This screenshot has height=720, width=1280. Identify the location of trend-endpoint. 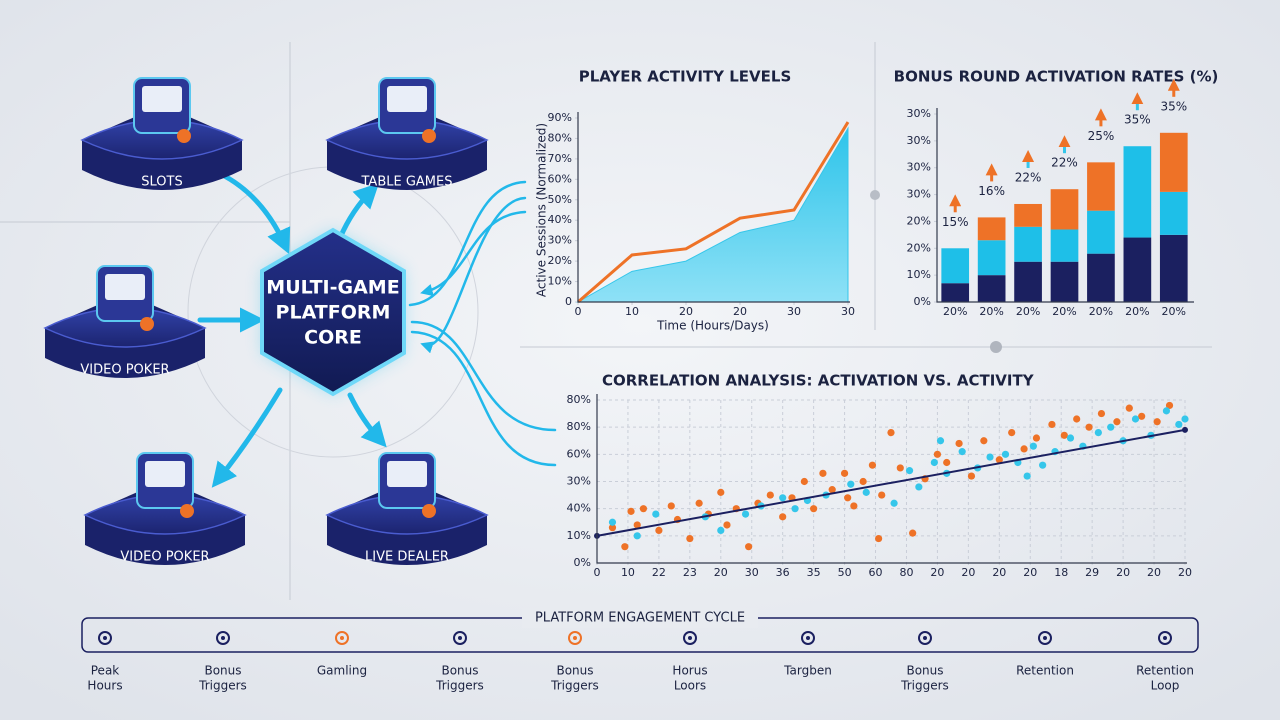
(1185, 429).